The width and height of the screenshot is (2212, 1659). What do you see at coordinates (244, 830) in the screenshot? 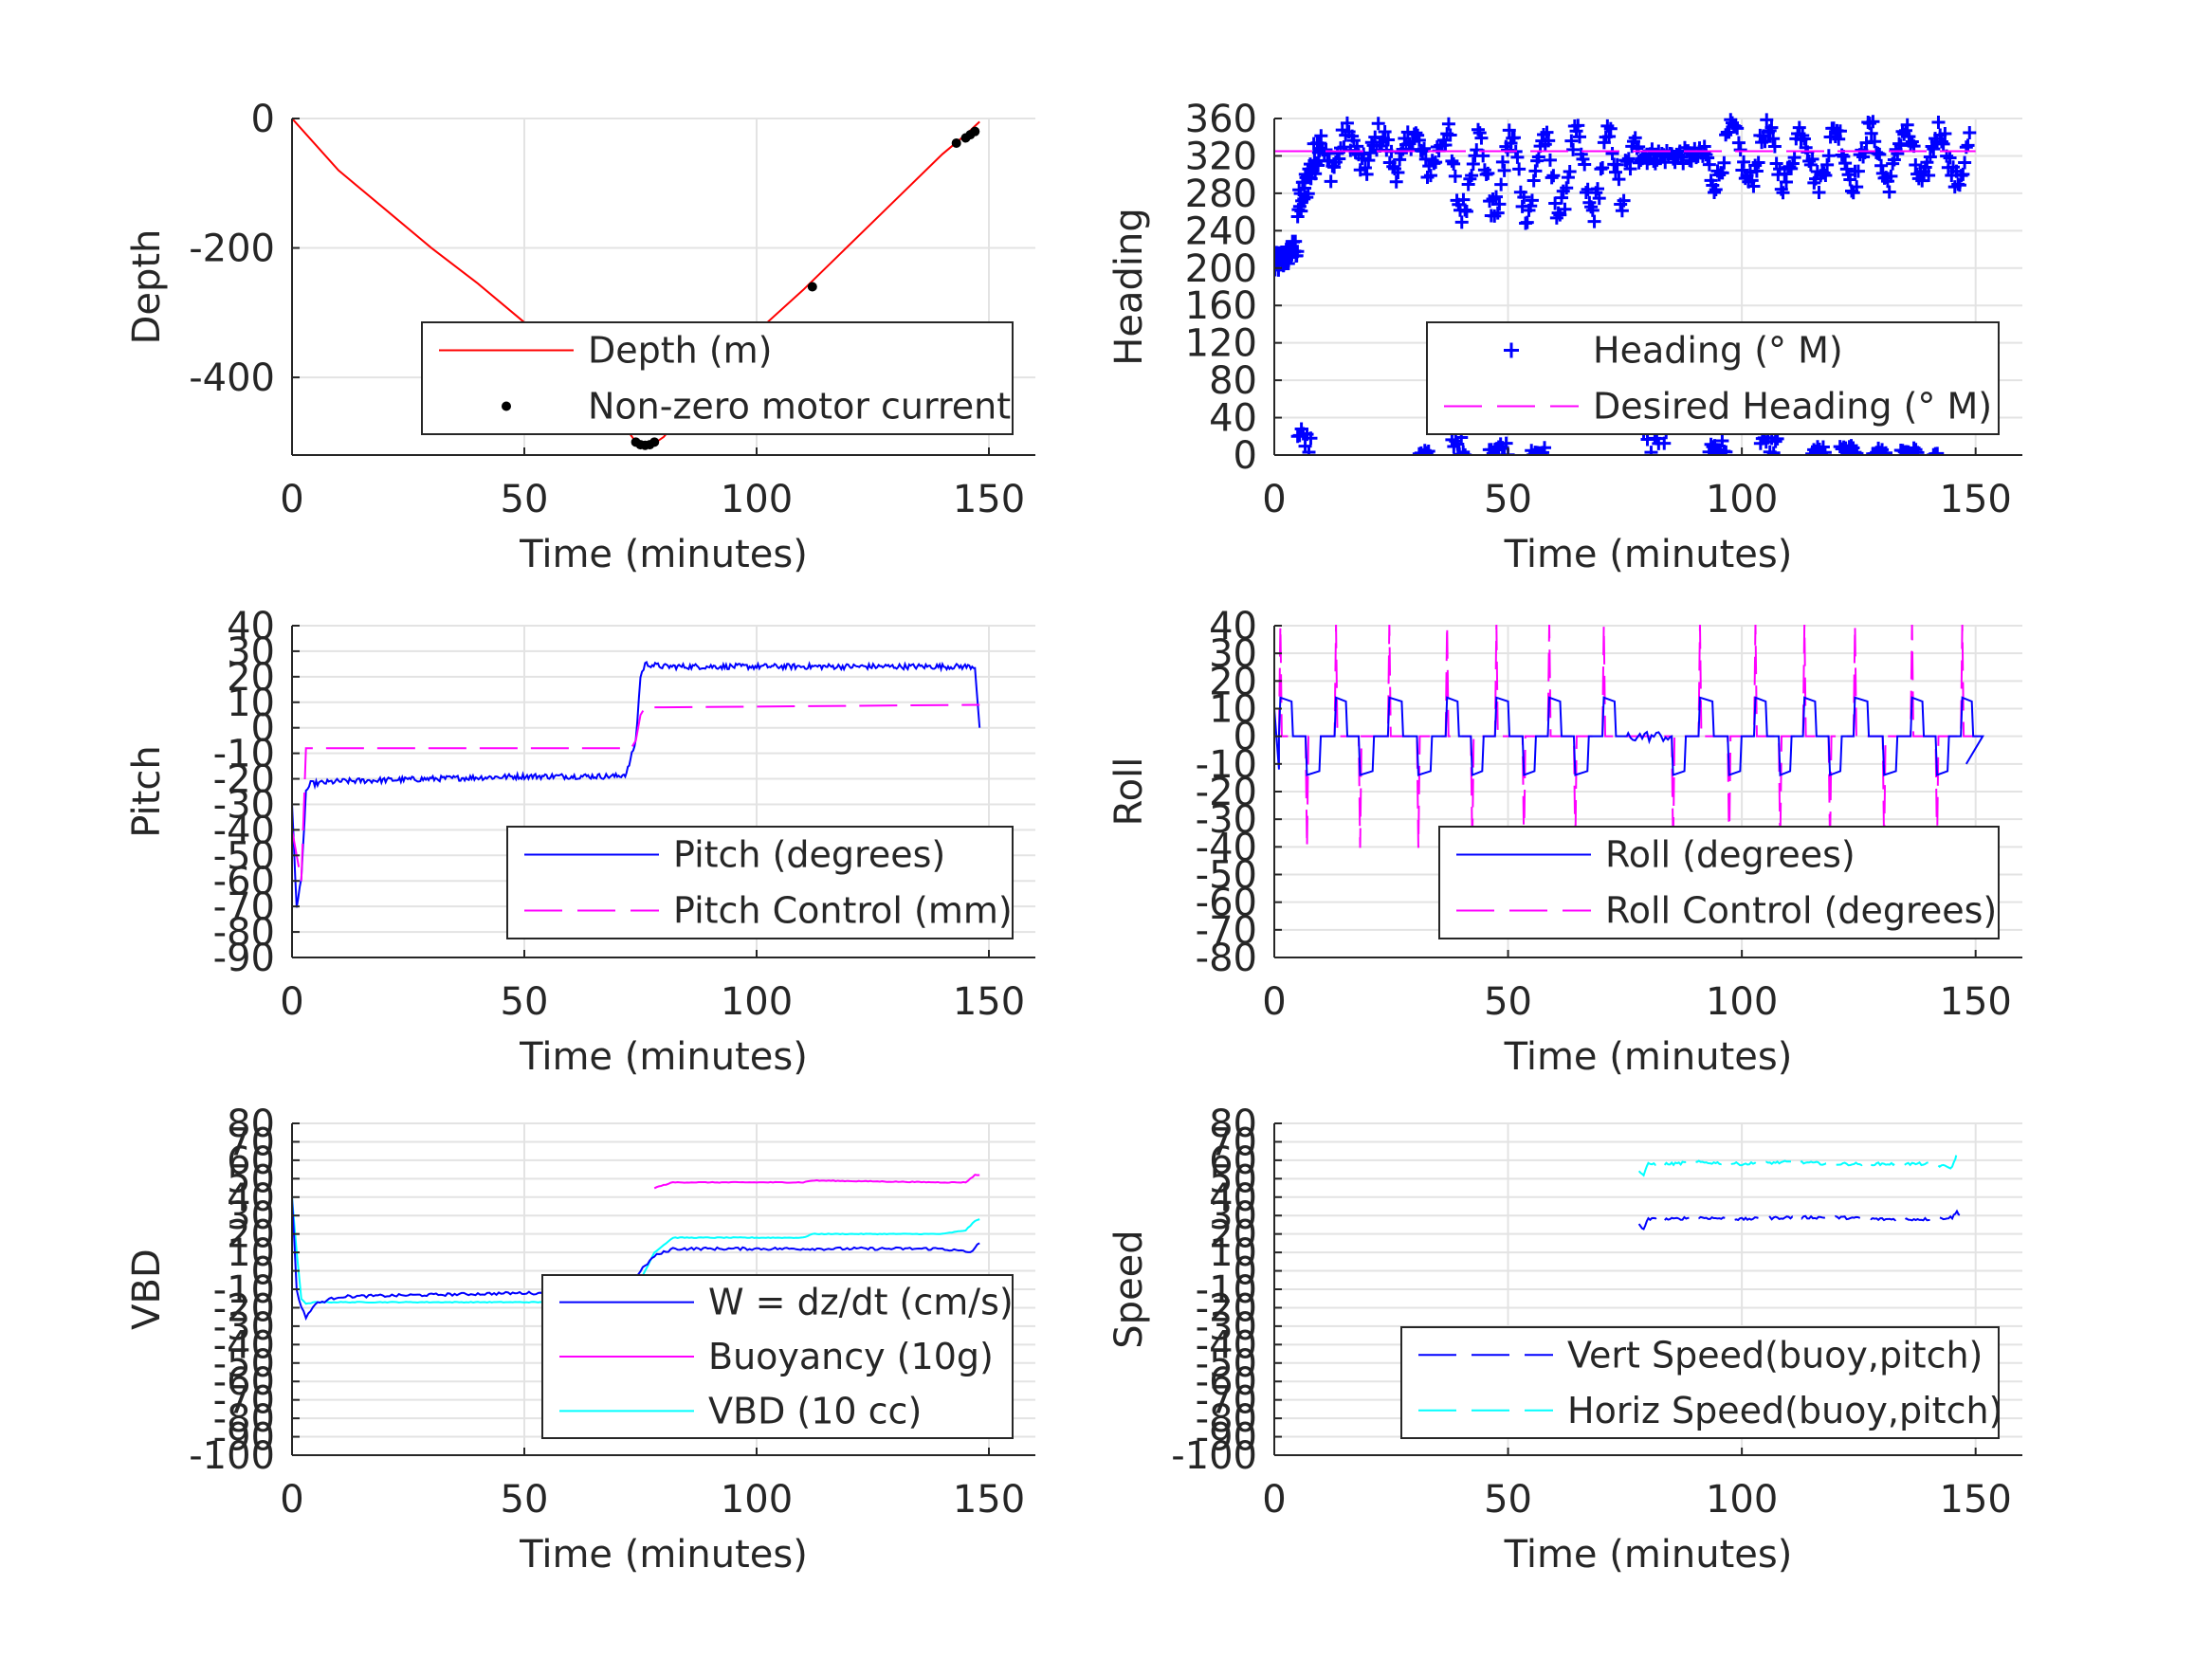
I see `y-tick-label: -40` at bounding box center [244, 830].